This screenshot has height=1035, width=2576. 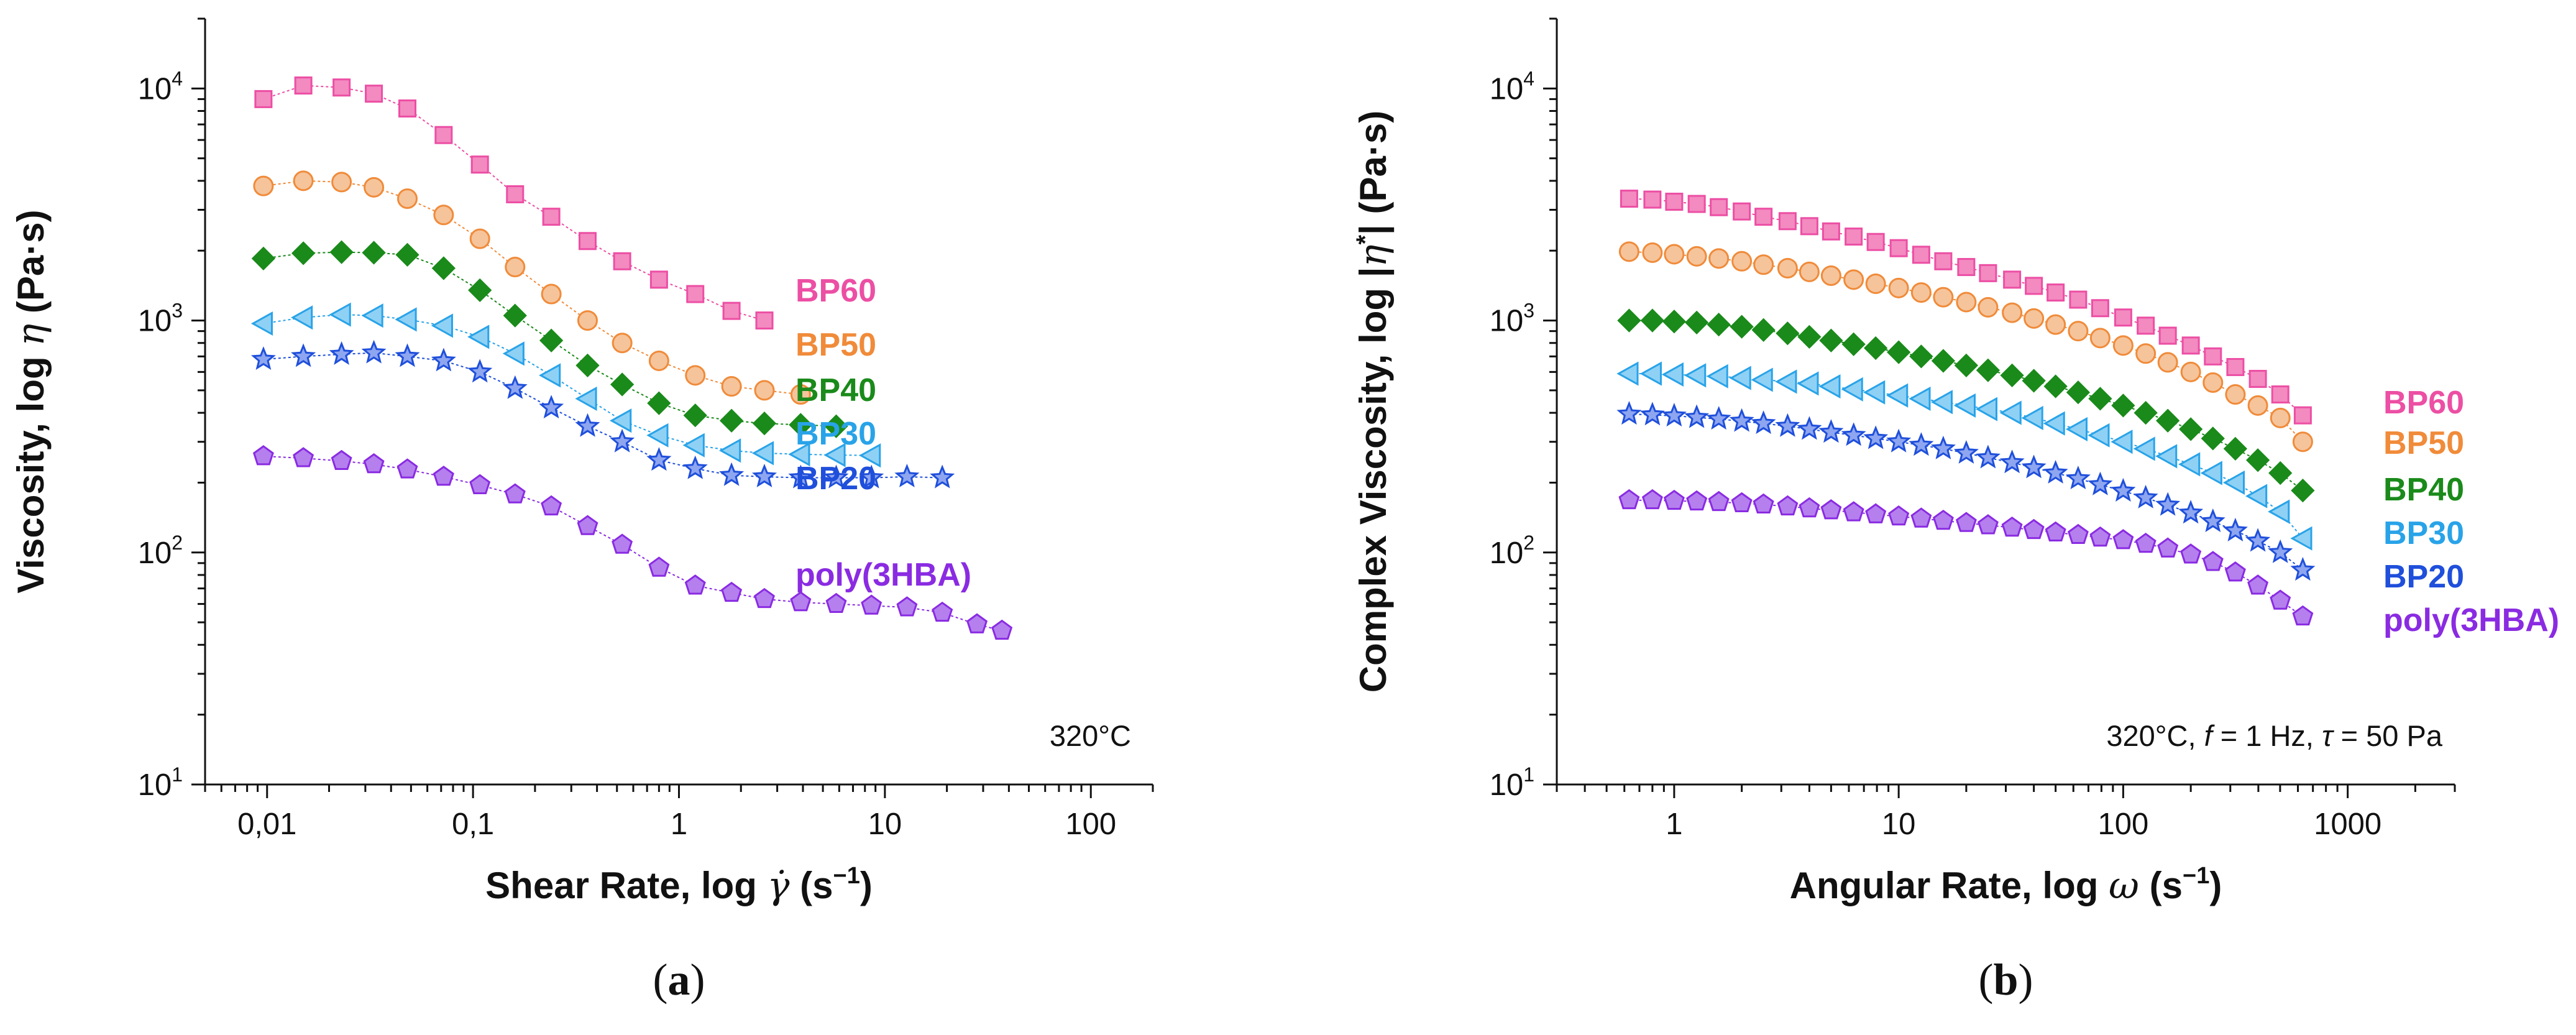 What do you see at coordinates (1090, 824) in the screenshot?
I see `x-tick-label: 100` at bounding box center [1090, 824].